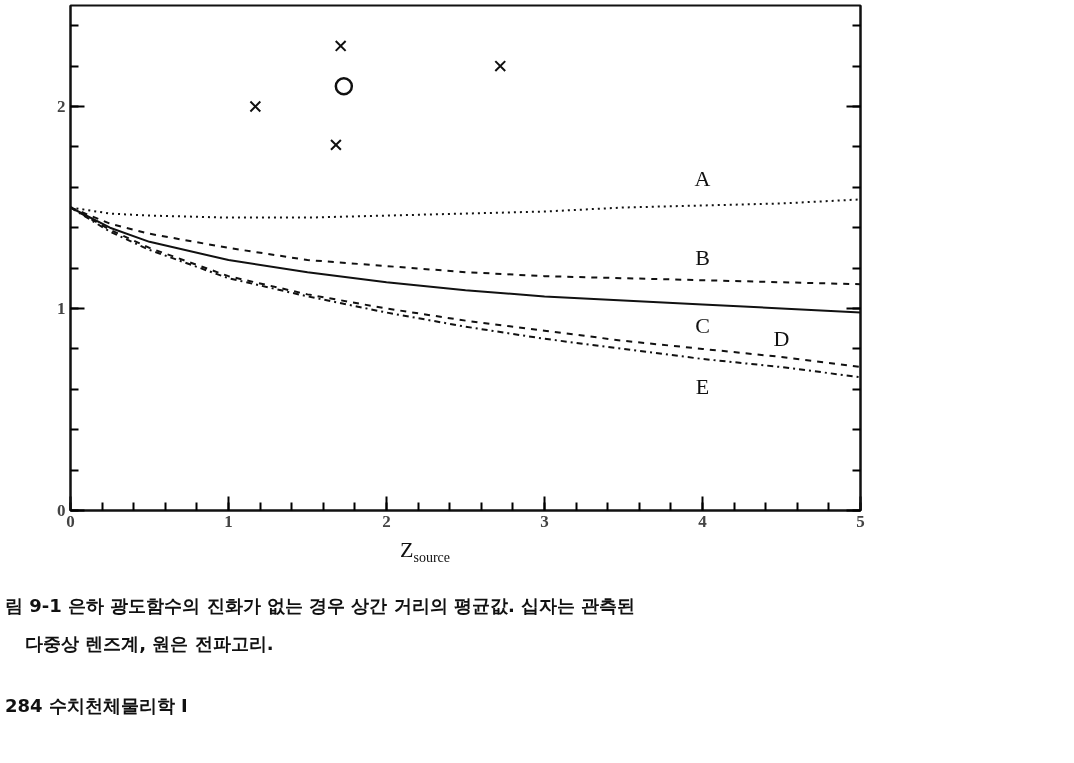 Image resolution: width=1074 pixels, height=763 pixels. What do you see at coordinates (61, 308) in the screenshot?
I see `y-tick-label: 1` at bounding box center [61, 308].